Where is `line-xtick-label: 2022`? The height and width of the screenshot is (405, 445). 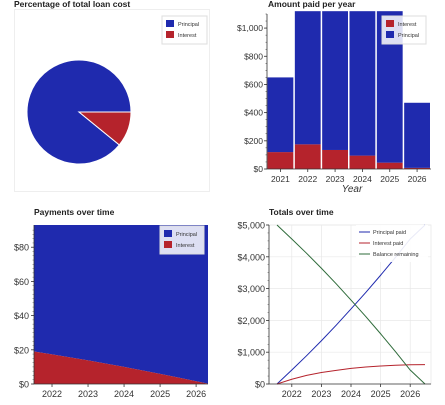 line-xtick-label: 2022 is located at coordinates (292, 394).